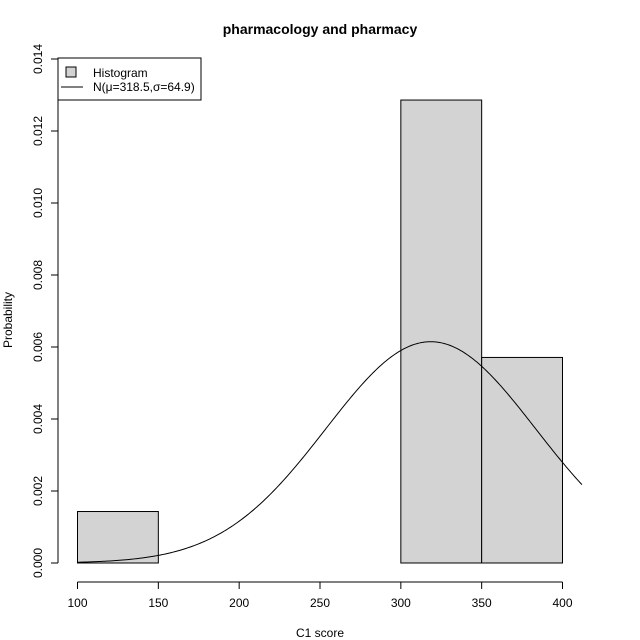  Describe the element at coordinates (38, 347) in the screenshot. I see `y-tick-label: 0.006` at that location.